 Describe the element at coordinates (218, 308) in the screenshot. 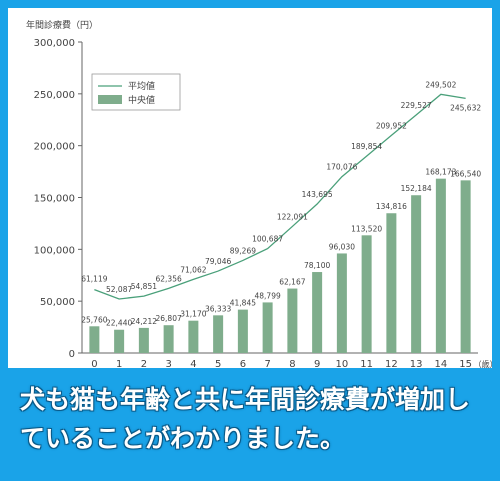

I see `bar-data-label: 36,333` at that location.